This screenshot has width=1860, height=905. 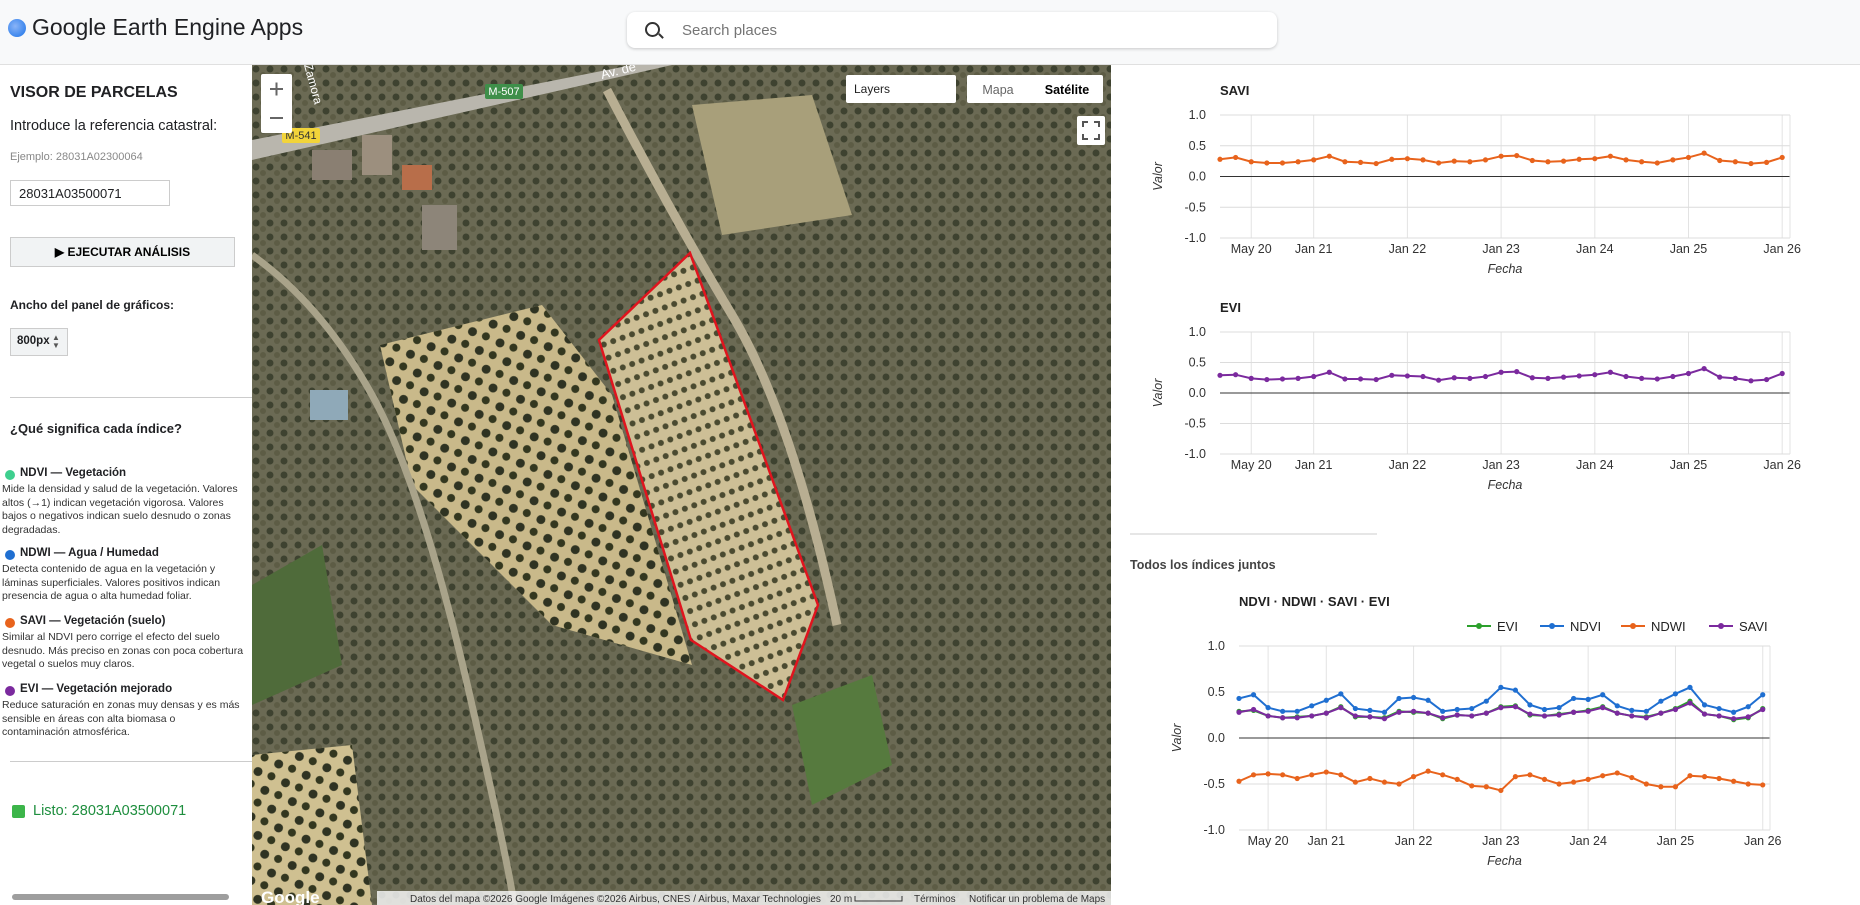 I want to click on scale-label: 20 m, so click(x=841, y=899).